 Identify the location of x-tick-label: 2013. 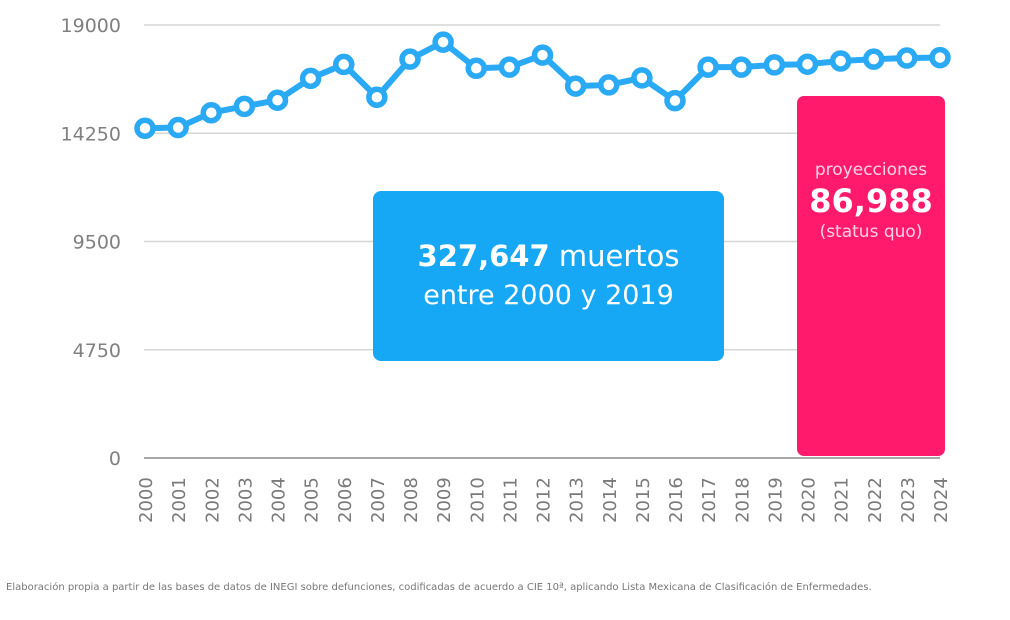
(577, 500).